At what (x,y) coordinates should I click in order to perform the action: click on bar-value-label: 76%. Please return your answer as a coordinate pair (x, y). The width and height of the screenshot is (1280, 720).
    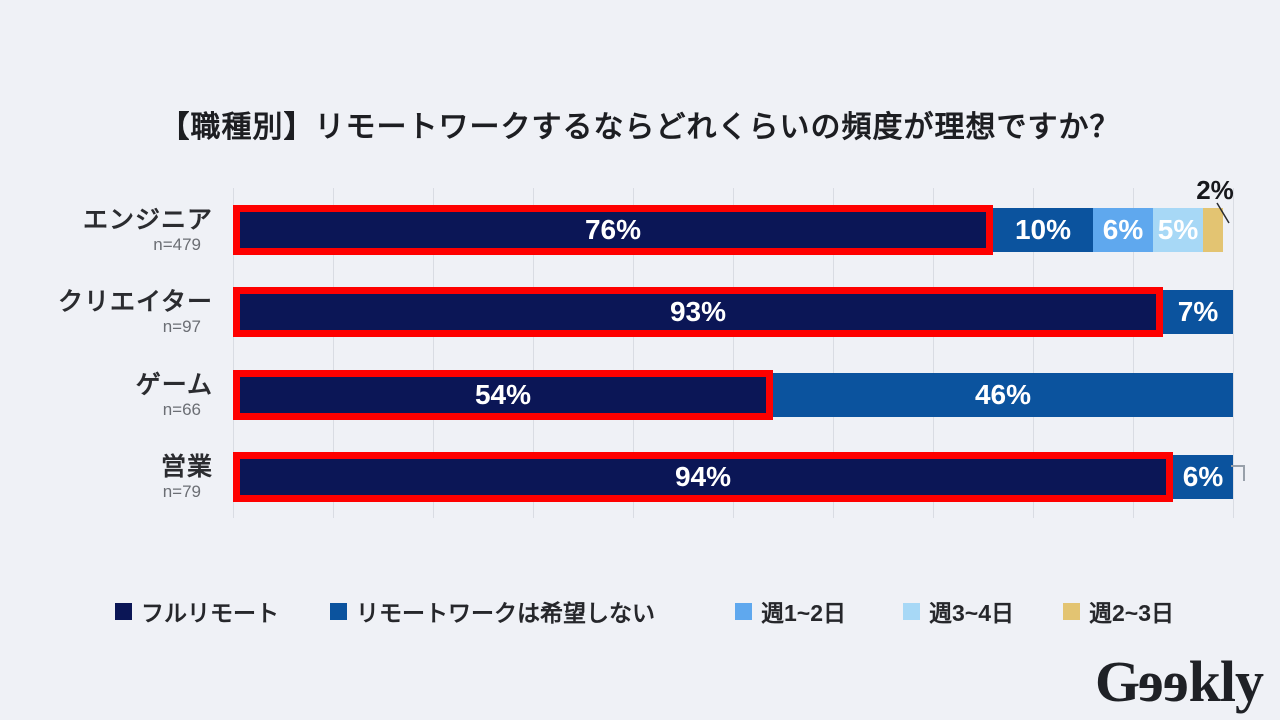
    Looking at the image, I should click on (613, 229).